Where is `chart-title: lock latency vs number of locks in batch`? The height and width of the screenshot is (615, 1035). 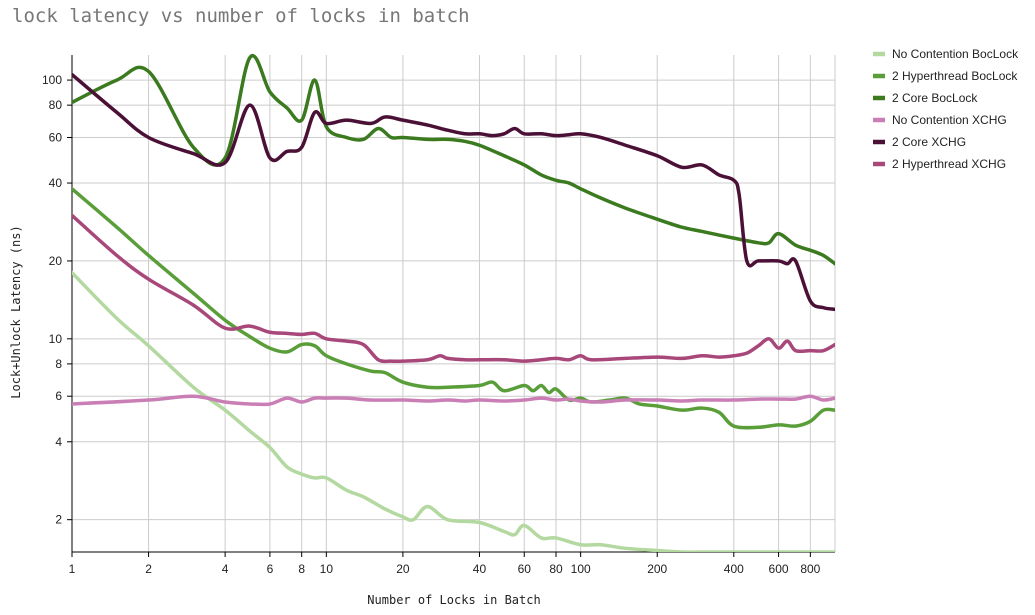
chart-title: lock latency vs number of locks in batch is located at coordinates (241, 16).